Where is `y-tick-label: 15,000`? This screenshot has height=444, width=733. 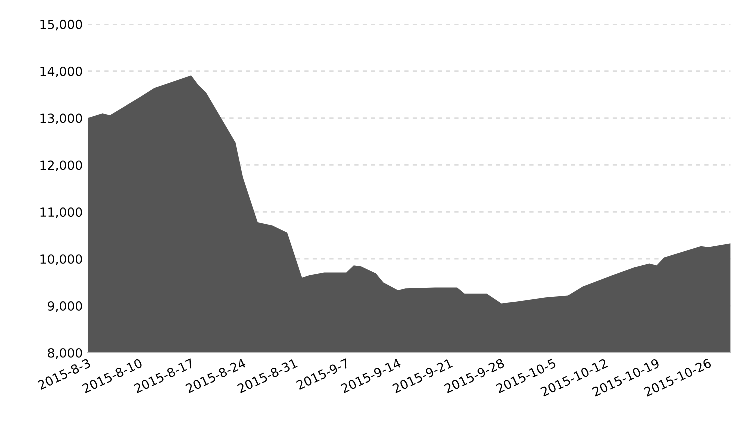
y-tick-label: 15,000 is located at coordinates (61, 25).